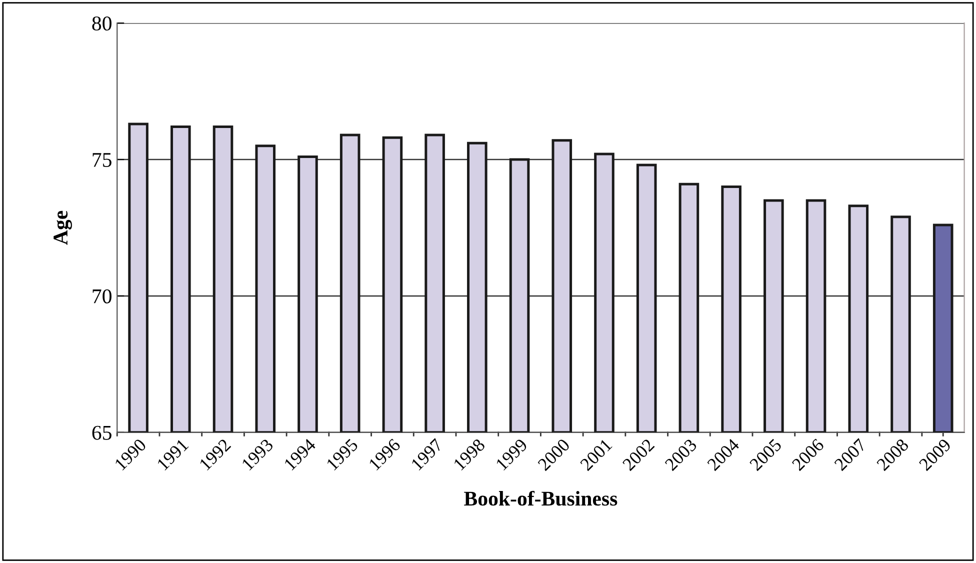  Describe the element at coordinates (63, 227) in the screenshot. I see `y-axis-title: Age` at that location.